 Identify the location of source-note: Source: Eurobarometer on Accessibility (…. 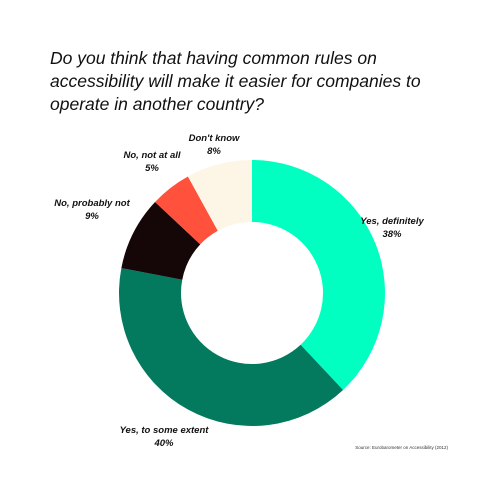
(401, 447).